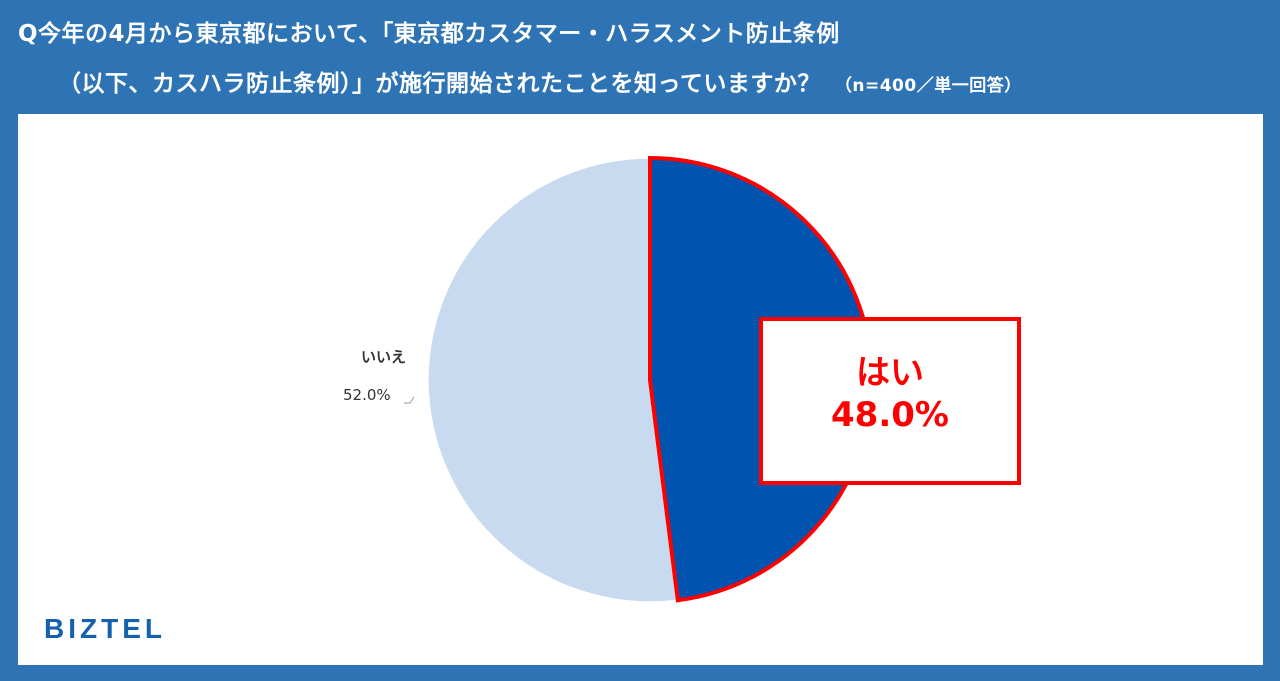 The height and width of the screenshot is (681, 1280). Describe the element at coordinates (429, 34) in the screenshot. I see `question-text-line1: Q今年の4月から東京都において、「東京都カスタマー・ハラスメント防止条例` at that location.